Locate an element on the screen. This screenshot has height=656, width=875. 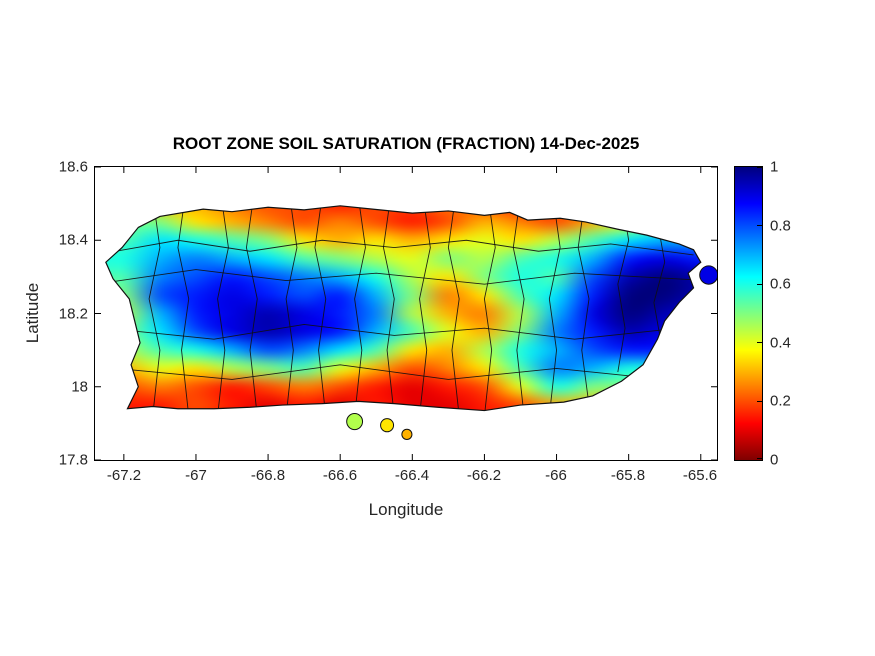
colorbar-tick-label: 0.8 is located at coordinates (780, 226).